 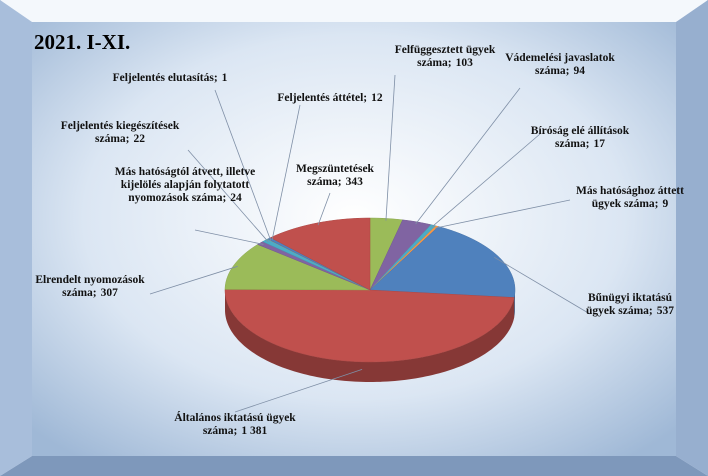 I want to click on label-category: Megszüntetések száma;, so click(x=335, y=175).